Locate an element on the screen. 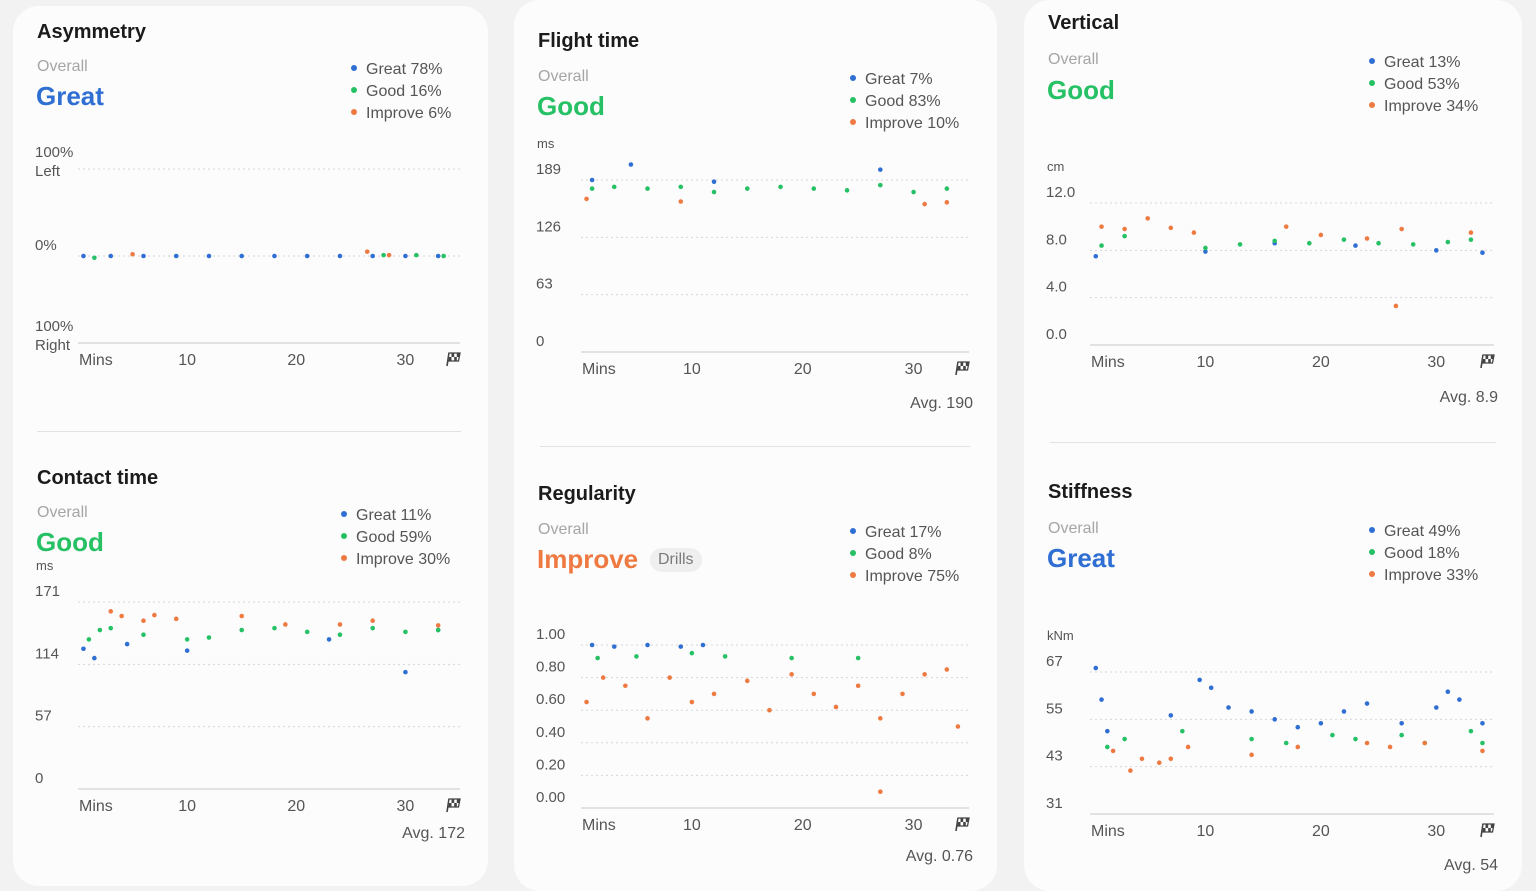 The height and width of the screenshot is (891, 1536). flight-title: Flight time is located at coordinates (589, 41).